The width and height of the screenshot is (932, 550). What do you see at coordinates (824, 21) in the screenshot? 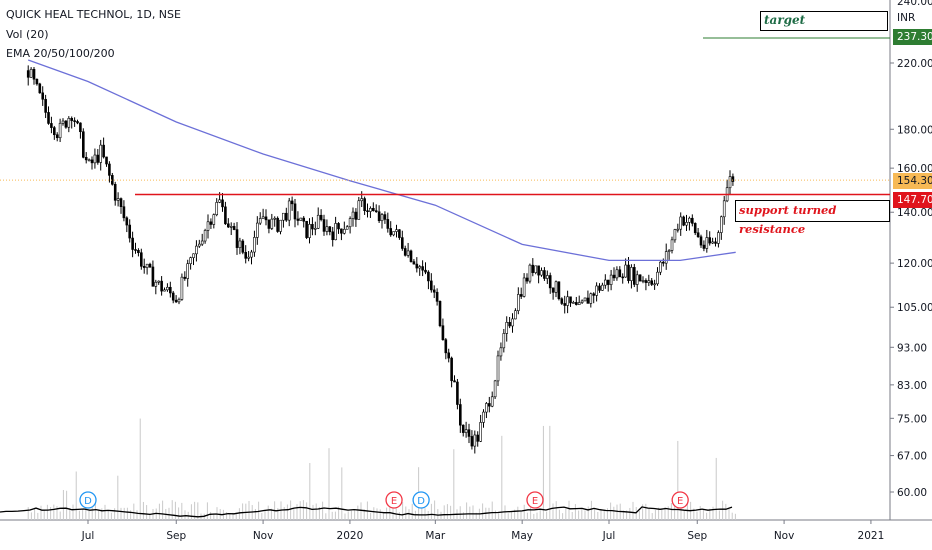
I see `target-annotation: target` at bounding box center [824, 21].